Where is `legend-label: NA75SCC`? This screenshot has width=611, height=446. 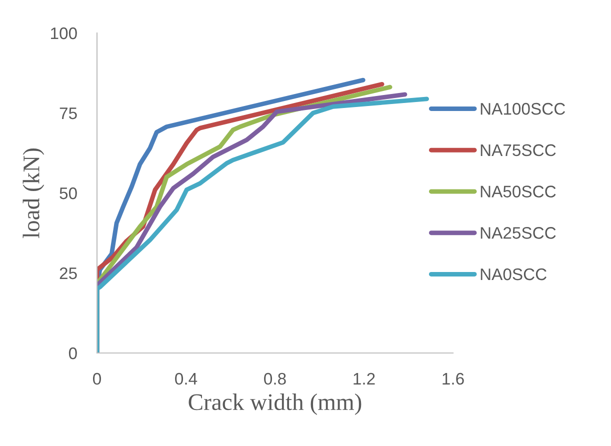 legend-label: NA75SCC is located at coordinates (518, 150).